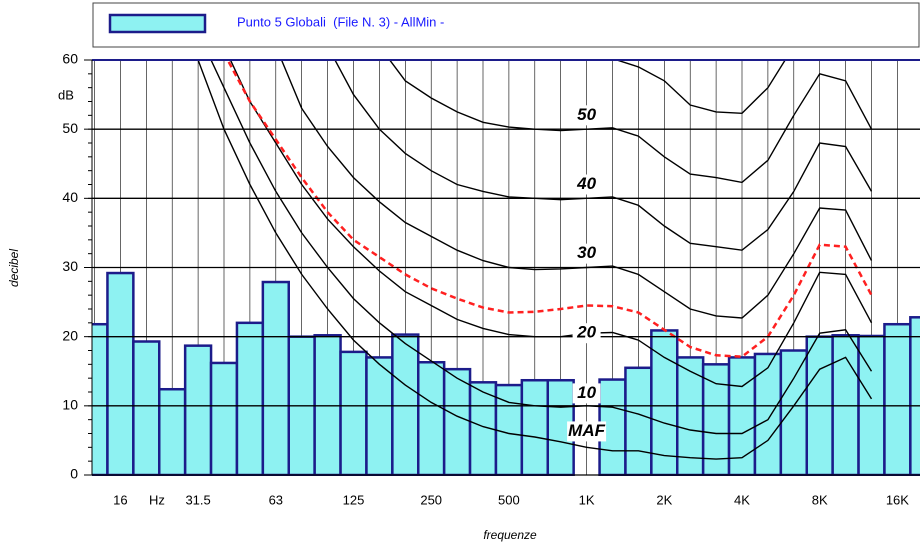 This screenshot has height=544, width=920. I want to click on annotation: 20, so click(586, 332).